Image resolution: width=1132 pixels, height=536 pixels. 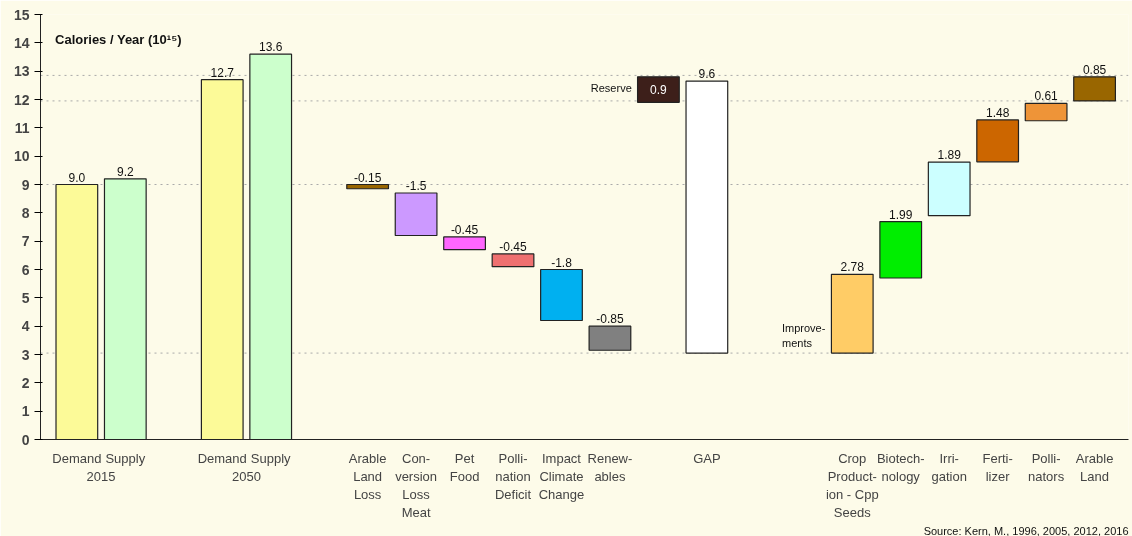 I want to click on y-tick-label: 5, so click(x=25, y=297).